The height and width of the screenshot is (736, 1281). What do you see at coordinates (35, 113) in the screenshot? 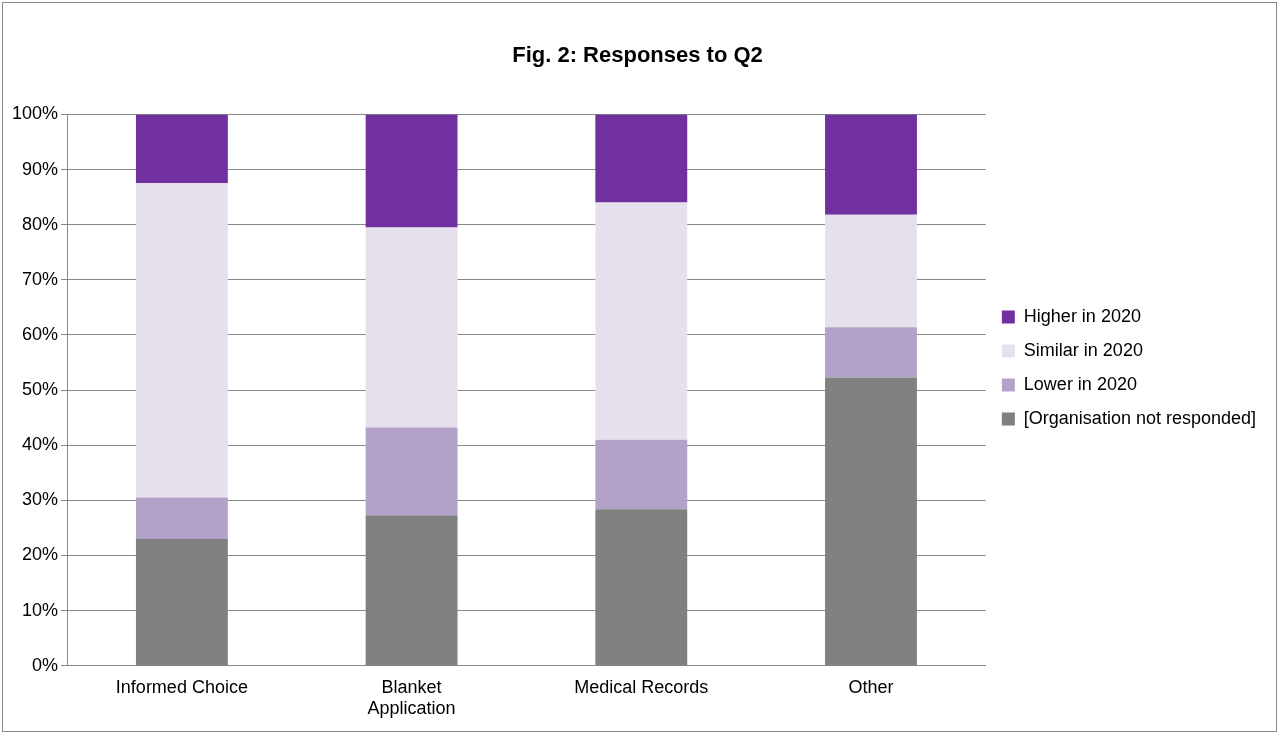
I see `y-tick-label: 100%` at bounding box center [35, 113].